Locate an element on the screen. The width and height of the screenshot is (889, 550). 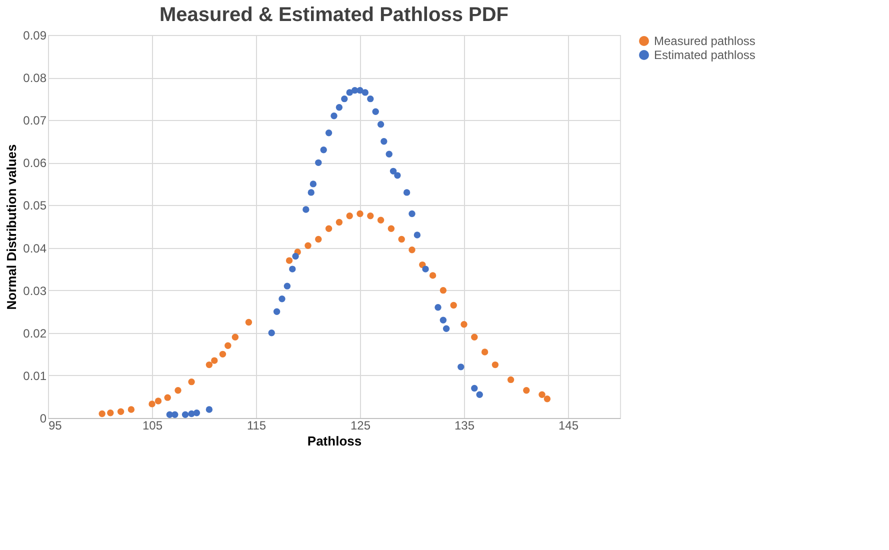
legend-label: Estimated pathloss is located at coordinates (705, 55).